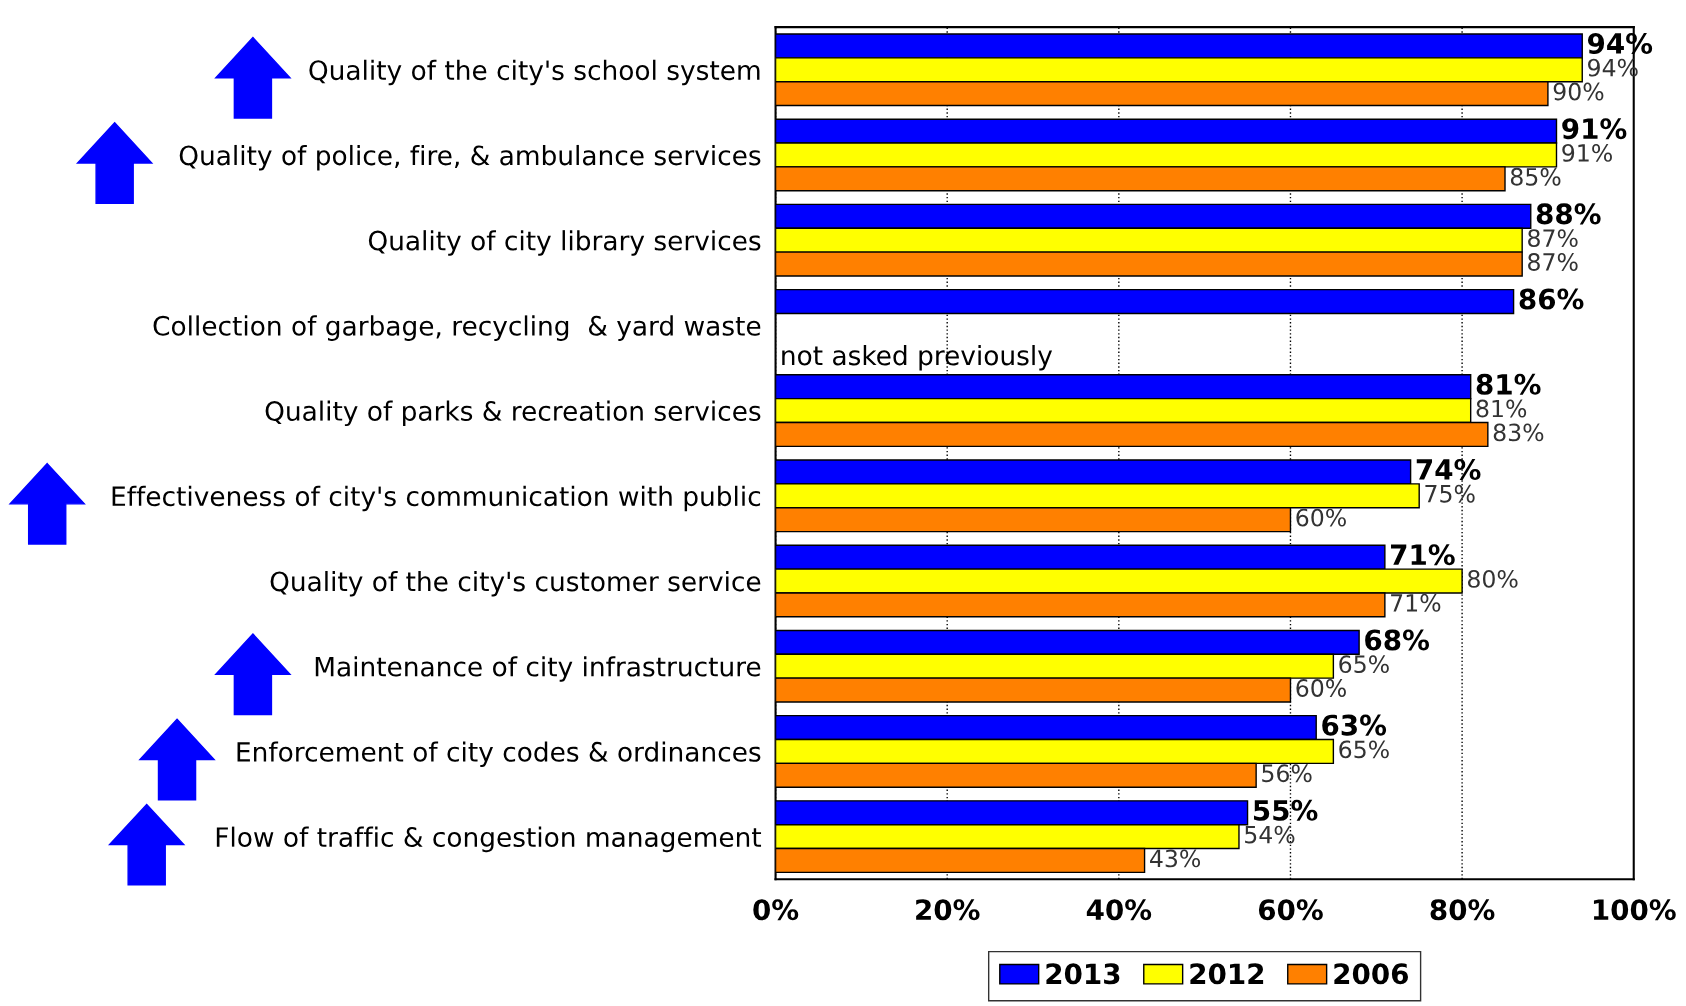  Describe the element at coordinates (1535, 176) in the screenshot. I see `data-label: 85%` at that location.